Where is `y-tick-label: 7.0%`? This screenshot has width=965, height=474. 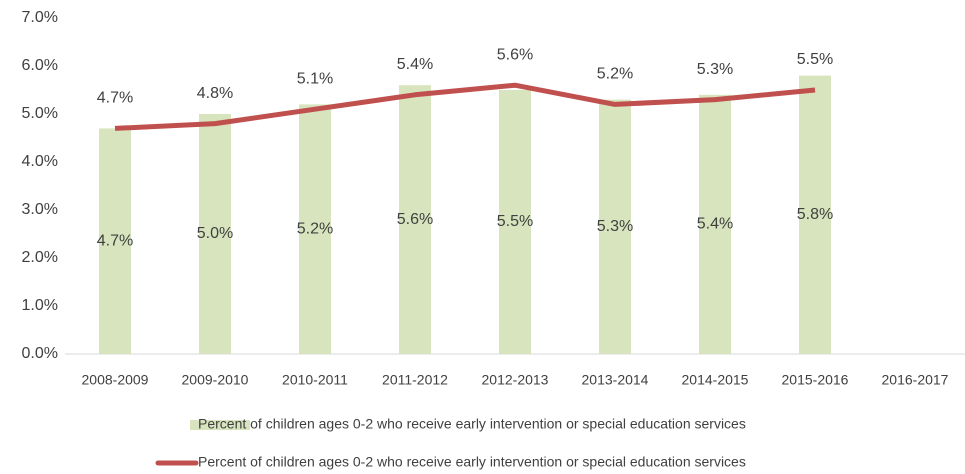
y-tick-label: 7.0% is located at coordinates (40, 17).